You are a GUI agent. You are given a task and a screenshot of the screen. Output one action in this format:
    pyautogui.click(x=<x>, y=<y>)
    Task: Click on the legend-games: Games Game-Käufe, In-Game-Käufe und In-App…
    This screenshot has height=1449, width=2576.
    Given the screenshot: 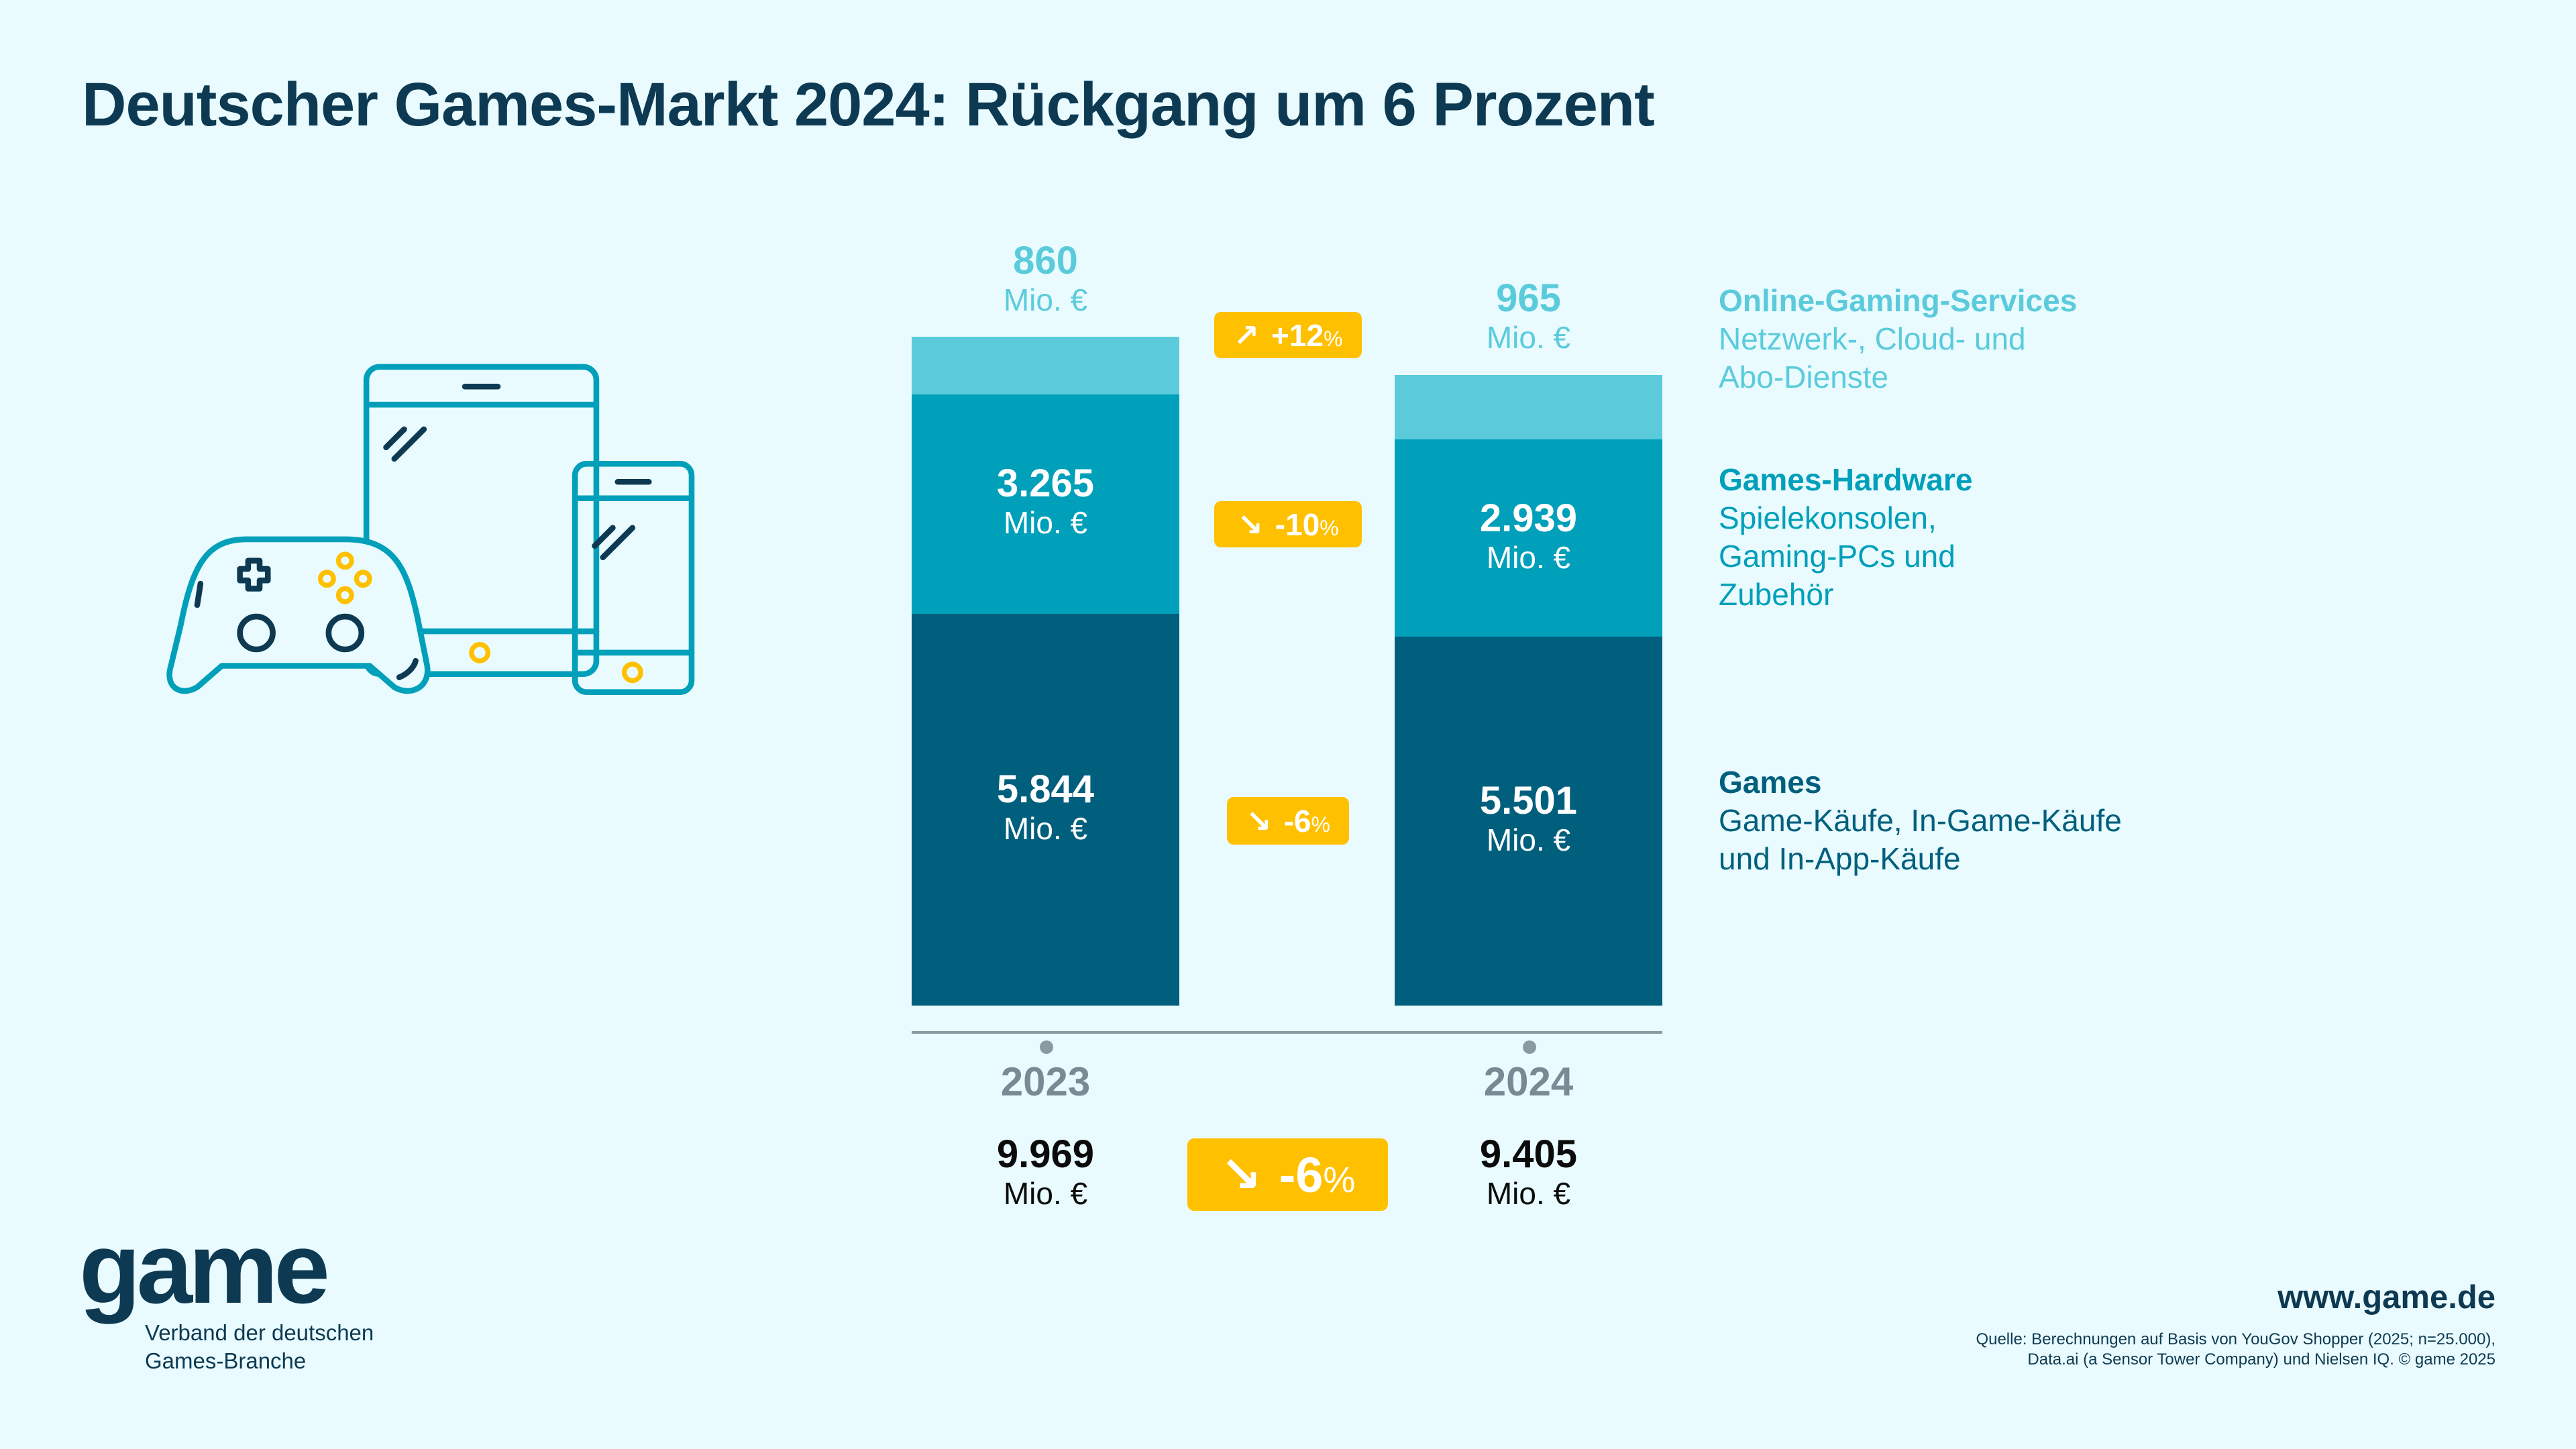 What is the action you would take?
    pyautogui.click(x=1920, y=820)
    